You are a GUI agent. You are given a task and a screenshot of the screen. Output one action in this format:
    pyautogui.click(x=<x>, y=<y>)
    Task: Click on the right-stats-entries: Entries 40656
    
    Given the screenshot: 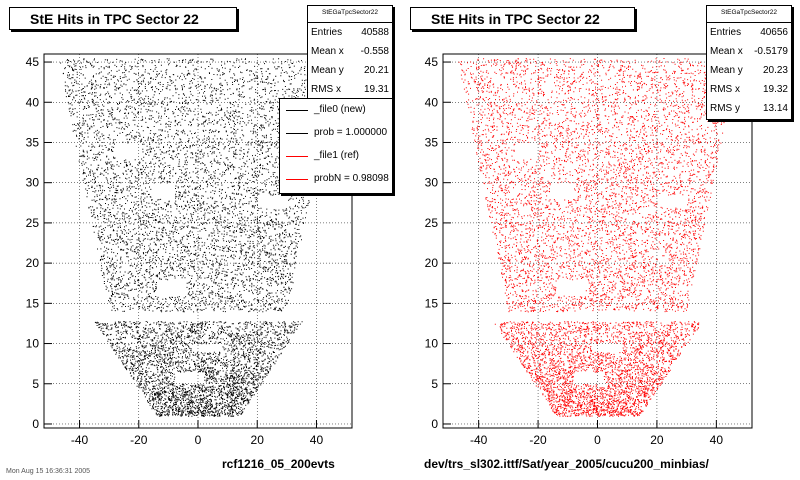 What is the action you would take?
    pyautogui.click(x=749, y=32)
    